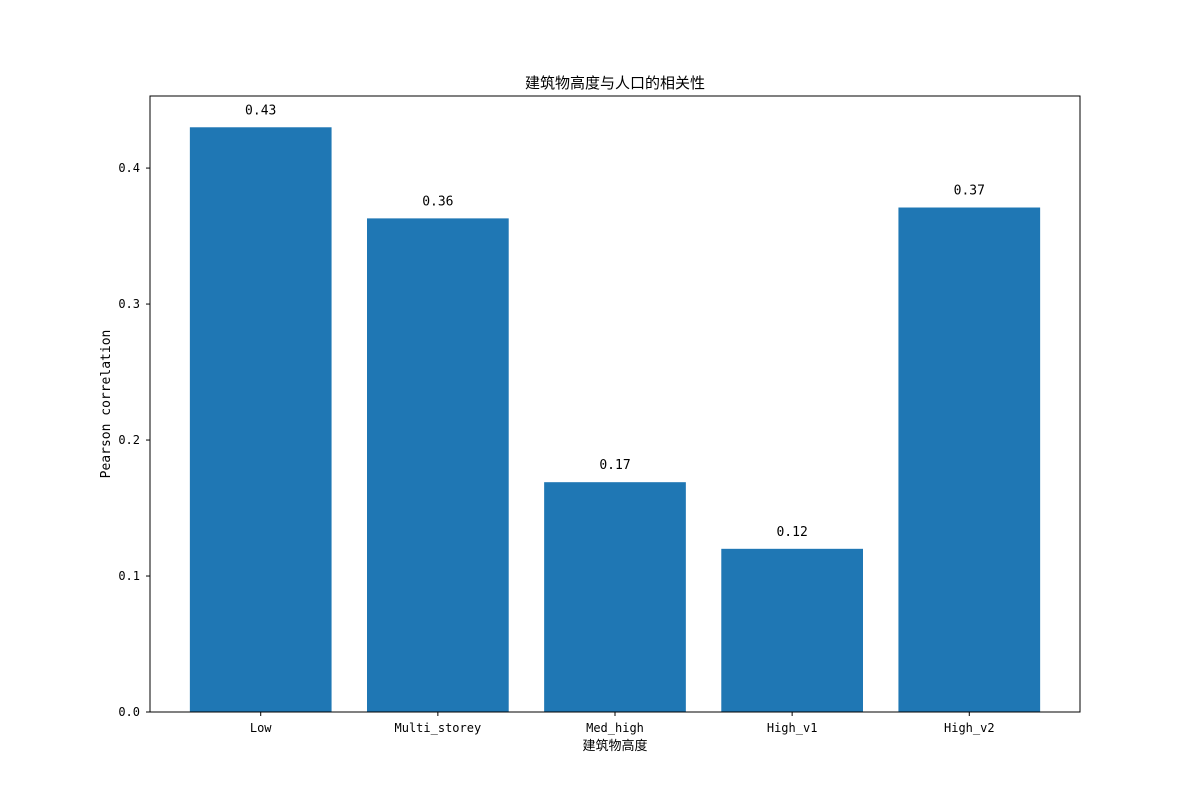 The image size is (1200, 804). I want to click on bar-multi-storey, so click(438, 465).